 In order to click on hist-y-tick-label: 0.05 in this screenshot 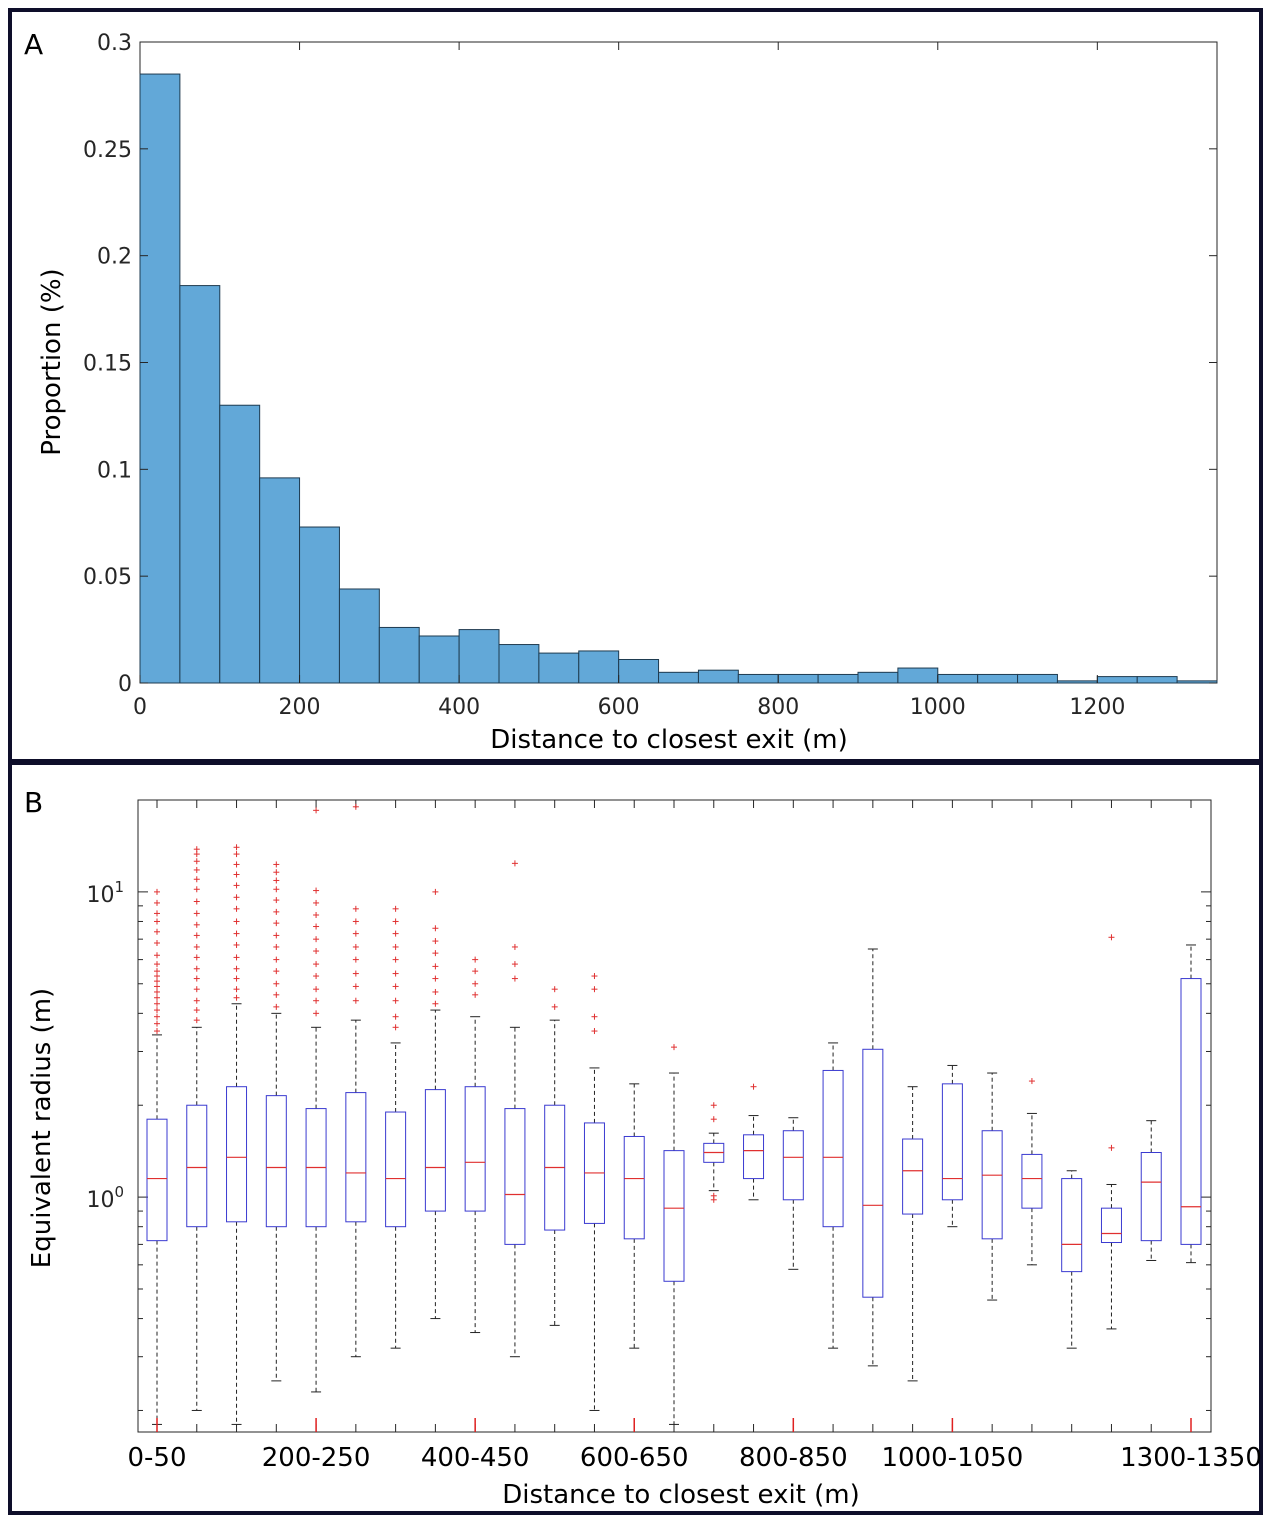, I will do `click(107, 577)`.